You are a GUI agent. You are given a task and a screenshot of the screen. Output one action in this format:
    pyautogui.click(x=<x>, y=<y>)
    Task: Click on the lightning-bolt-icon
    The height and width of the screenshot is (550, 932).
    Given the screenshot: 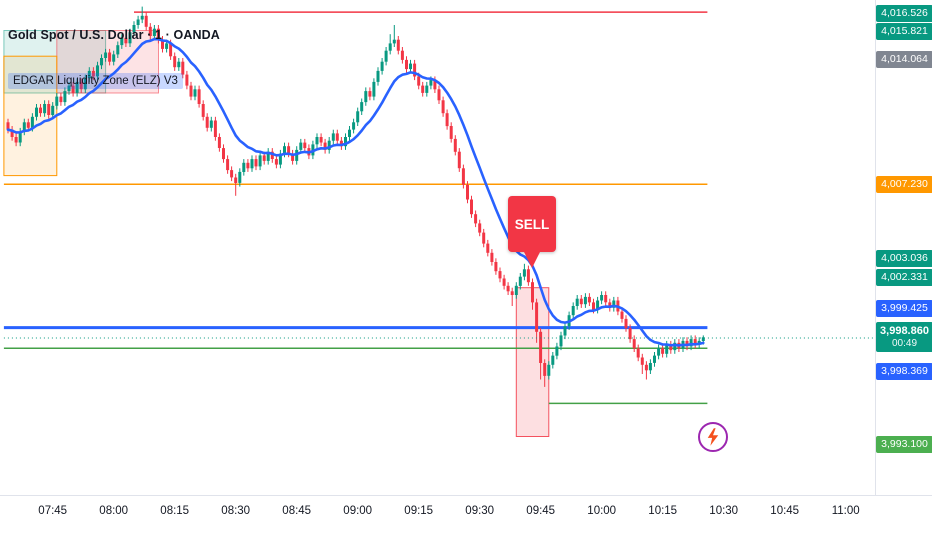 What is the action you would take?
    pyautogui.click(x=713, y=437)
    